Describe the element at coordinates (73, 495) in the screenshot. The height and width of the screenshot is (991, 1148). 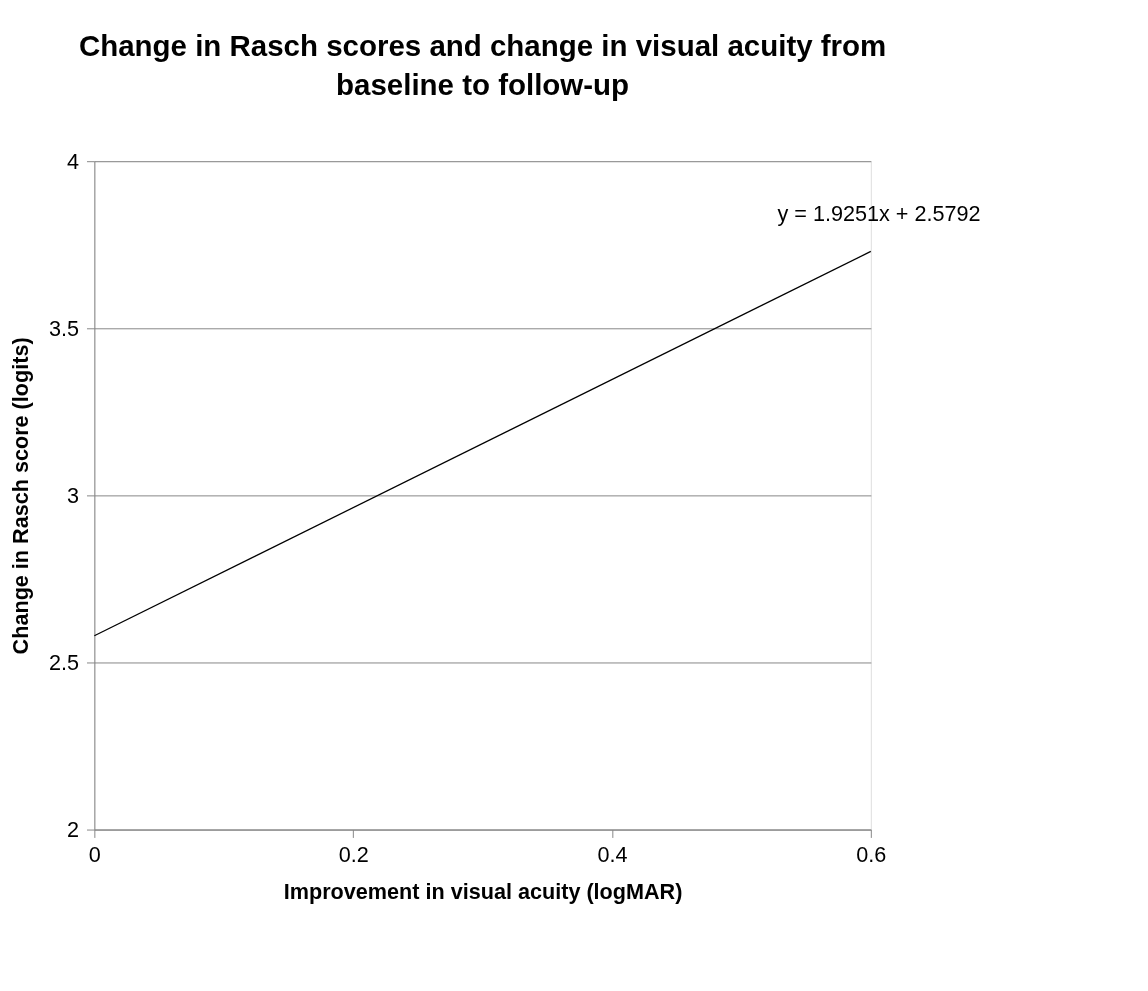
I see `y-tick-label: 3` at that location.